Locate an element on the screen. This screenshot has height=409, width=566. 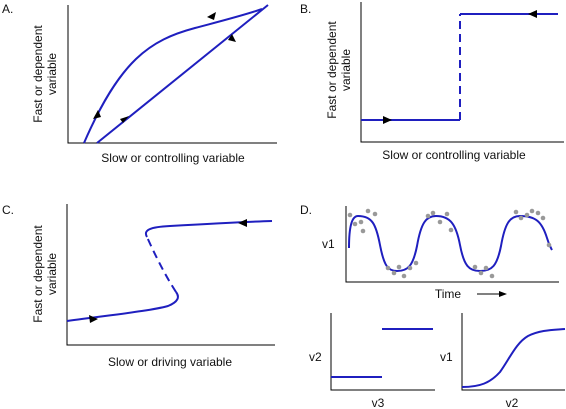
panel-a-arrow-up is located at coordinates (97, 114).